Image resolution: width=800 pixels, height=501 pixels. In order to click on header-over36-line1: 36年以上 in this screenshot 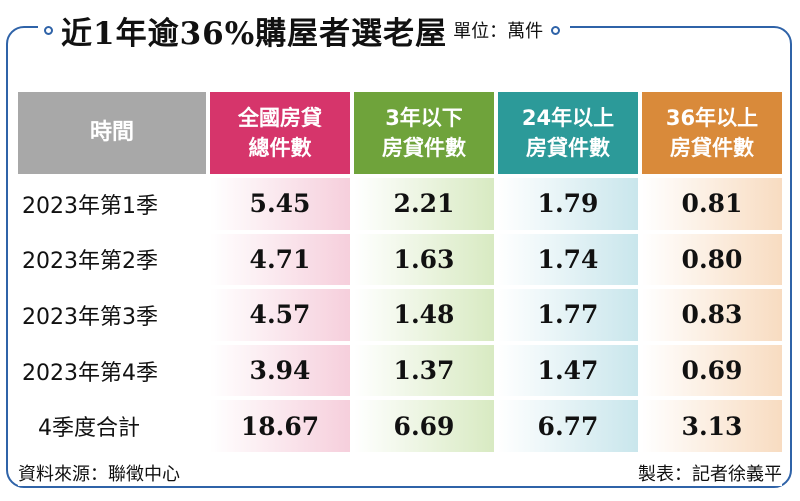, I will do `click(712, 118)`.